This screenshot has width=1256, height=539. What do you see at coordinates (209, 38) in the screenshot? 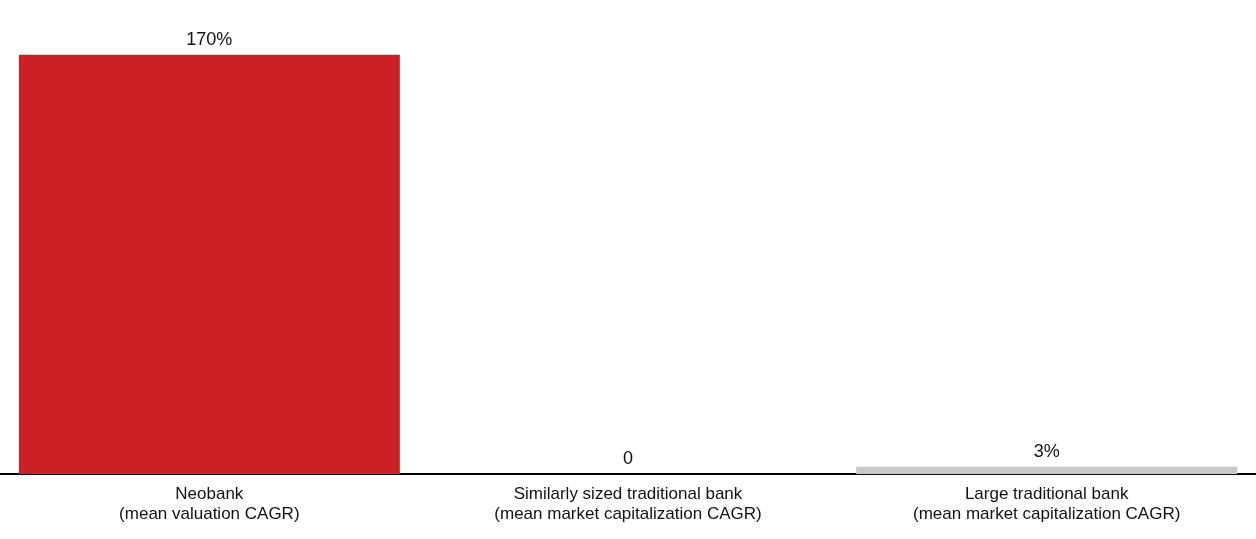
I see `data-label: 170%` at bounding box center [209, 38].